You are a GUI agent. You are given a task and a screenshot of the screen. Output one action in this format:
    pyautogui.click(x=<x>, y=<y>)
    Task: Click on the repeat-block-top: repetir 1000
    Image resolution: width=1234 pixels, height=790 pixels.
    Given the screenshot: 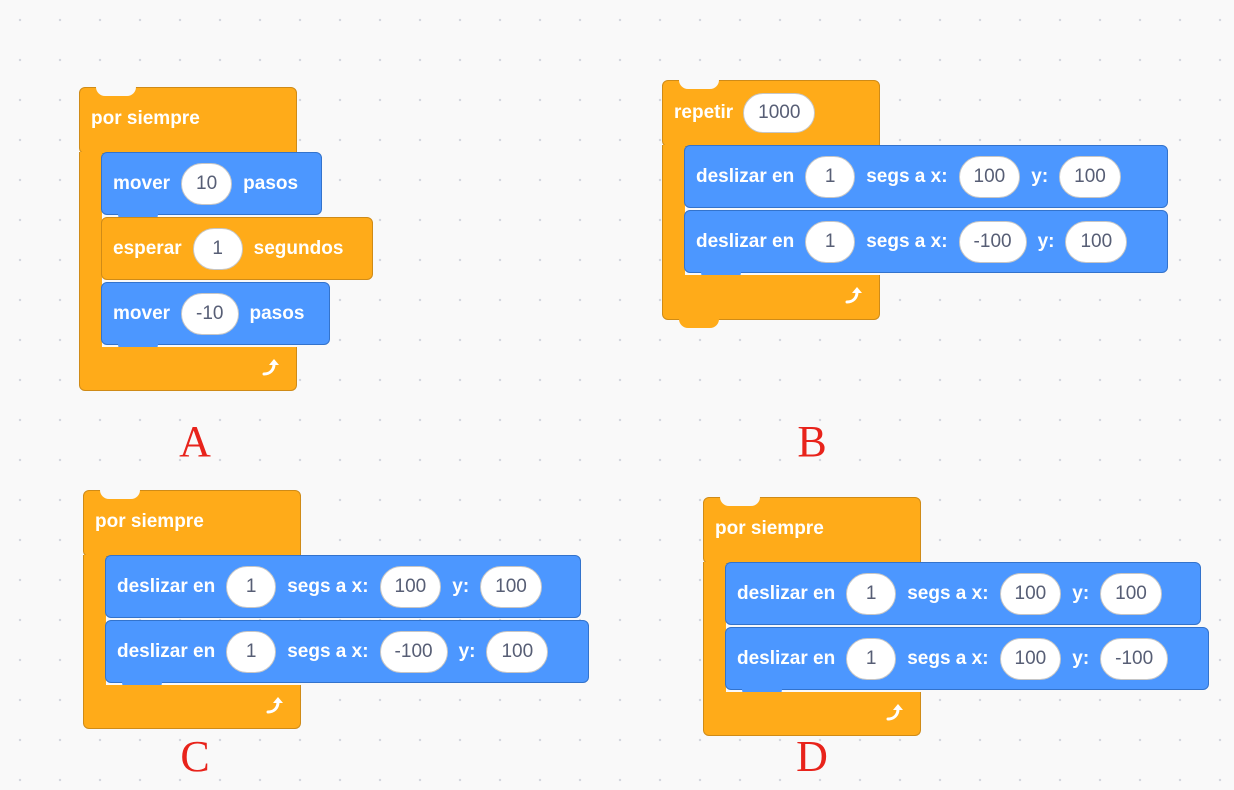 What is the action you would take?
    pyautogui.click(x=771, y=113)
    